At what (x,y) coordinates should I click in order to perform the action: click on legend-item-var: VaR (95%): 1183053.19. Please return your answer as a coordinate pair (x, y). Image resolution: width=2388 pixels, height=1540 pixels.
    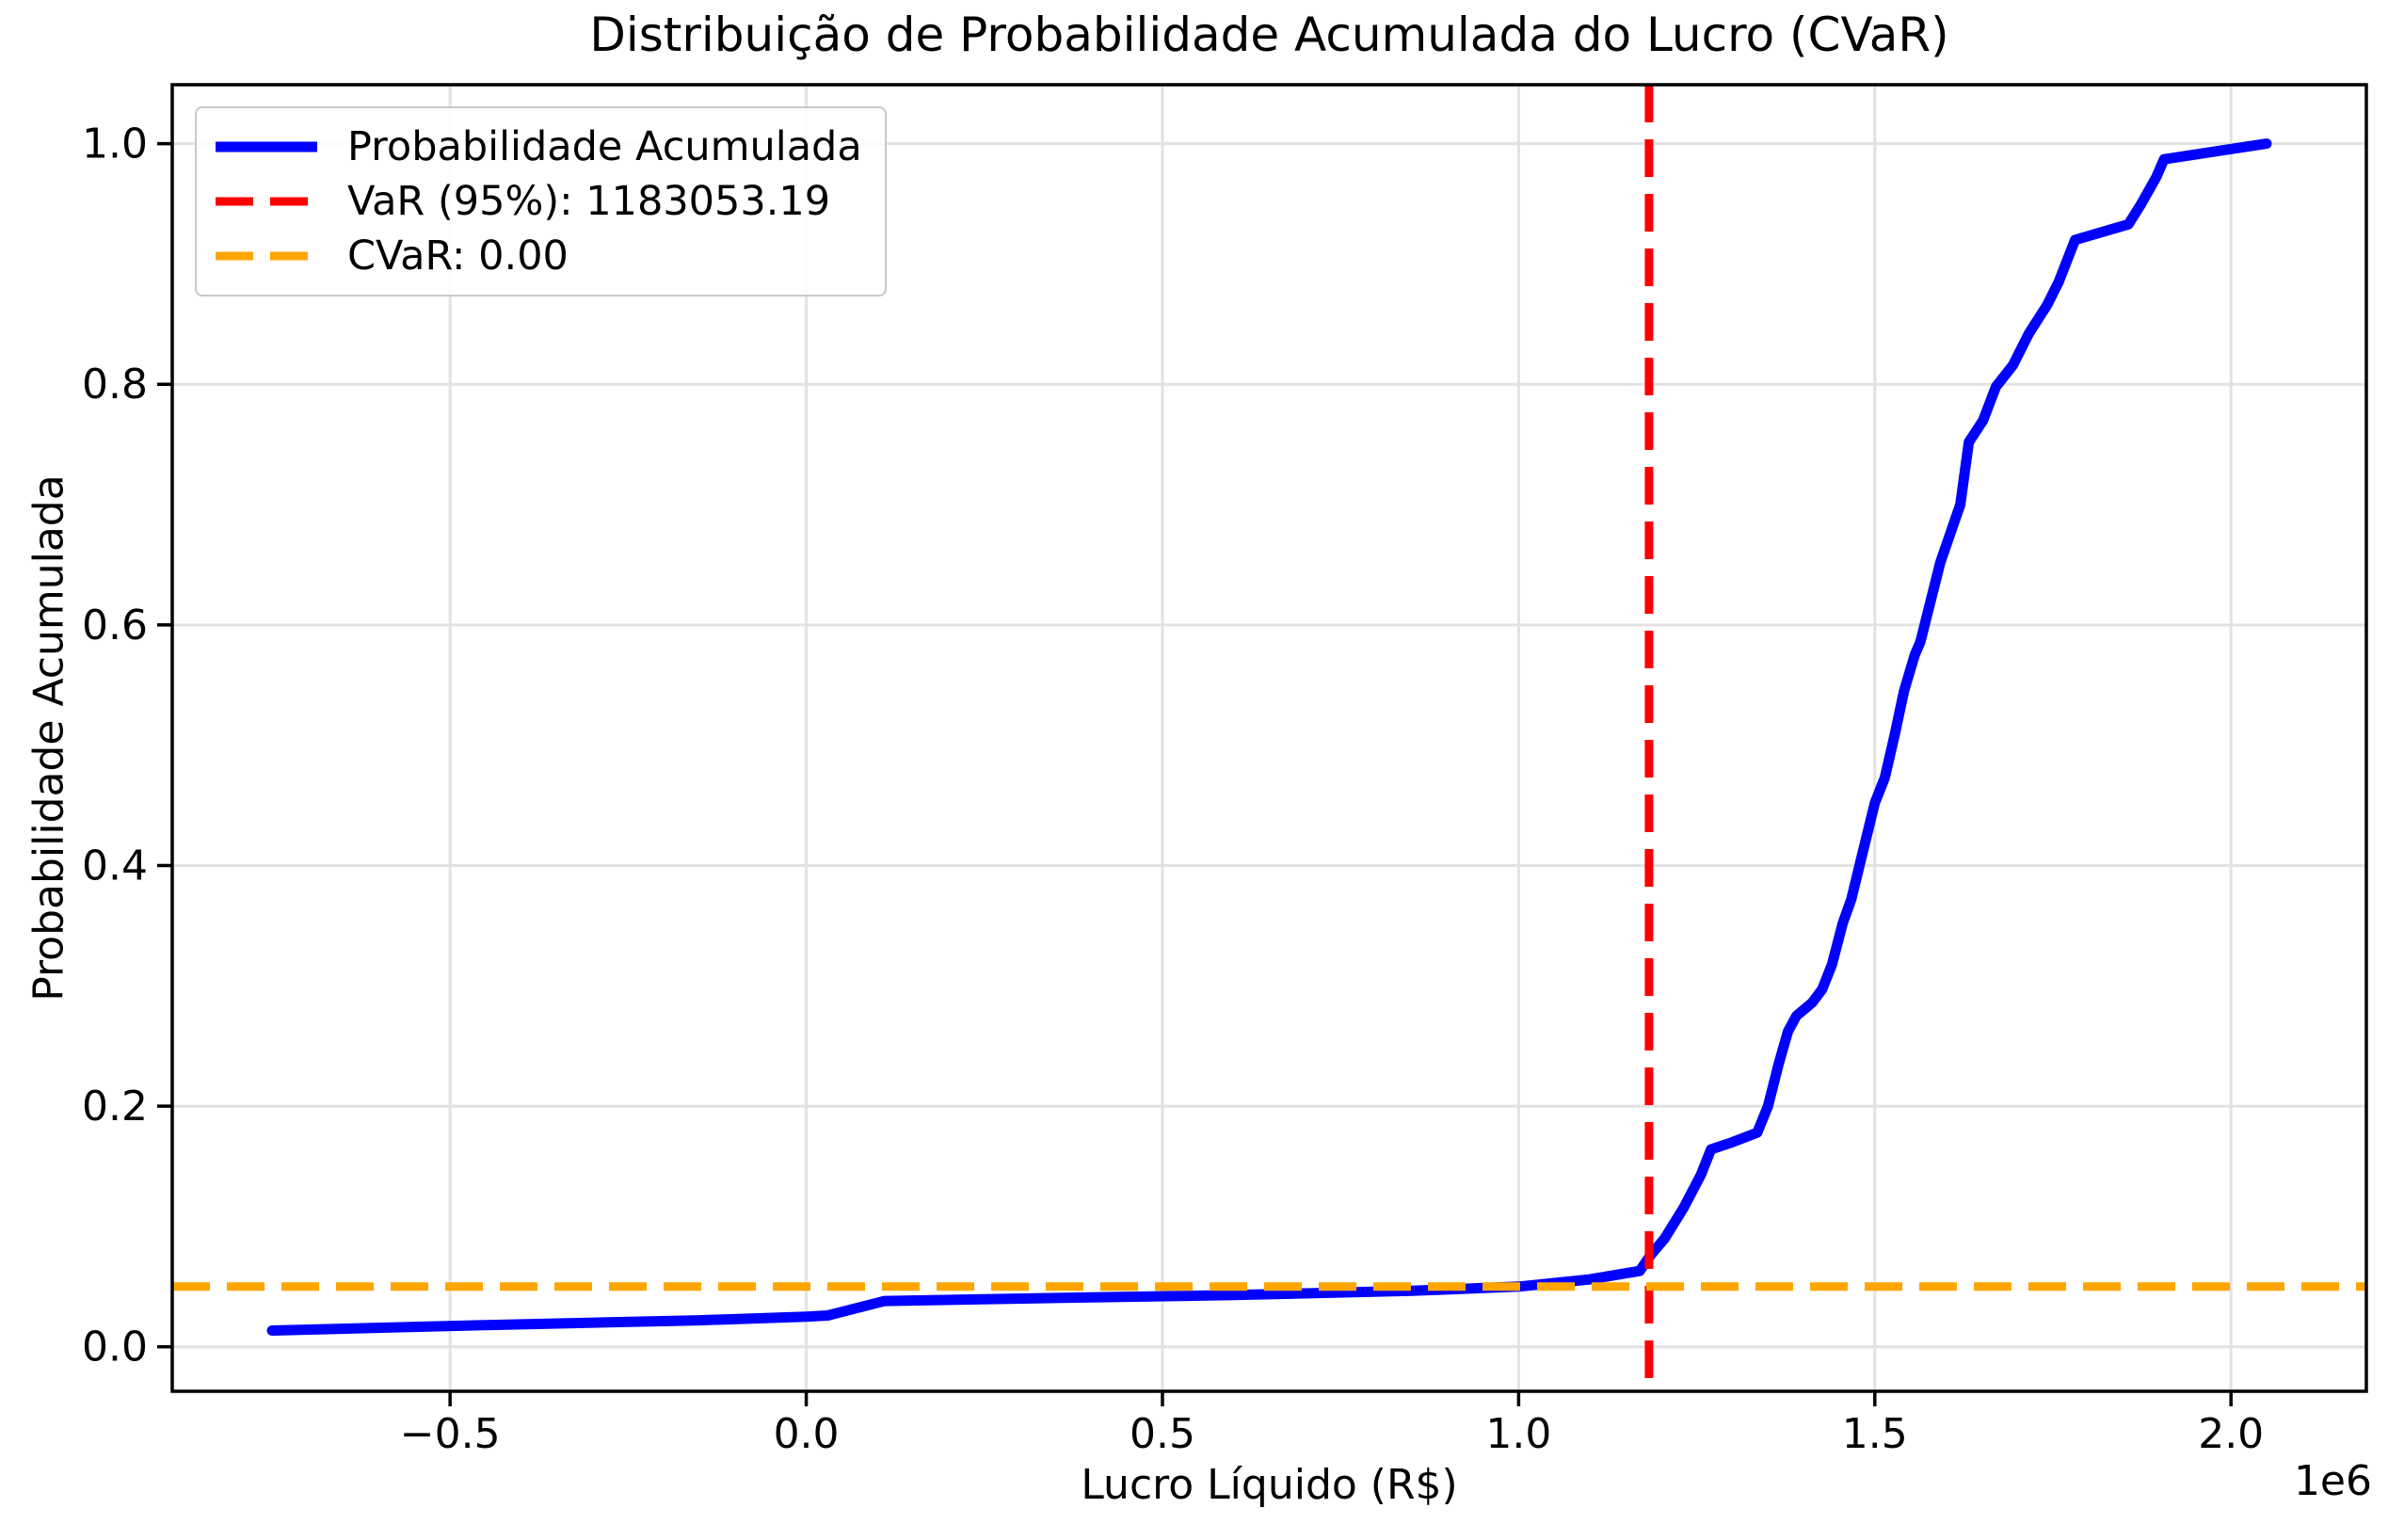
    Looking at the image, I should click on (538, 201).